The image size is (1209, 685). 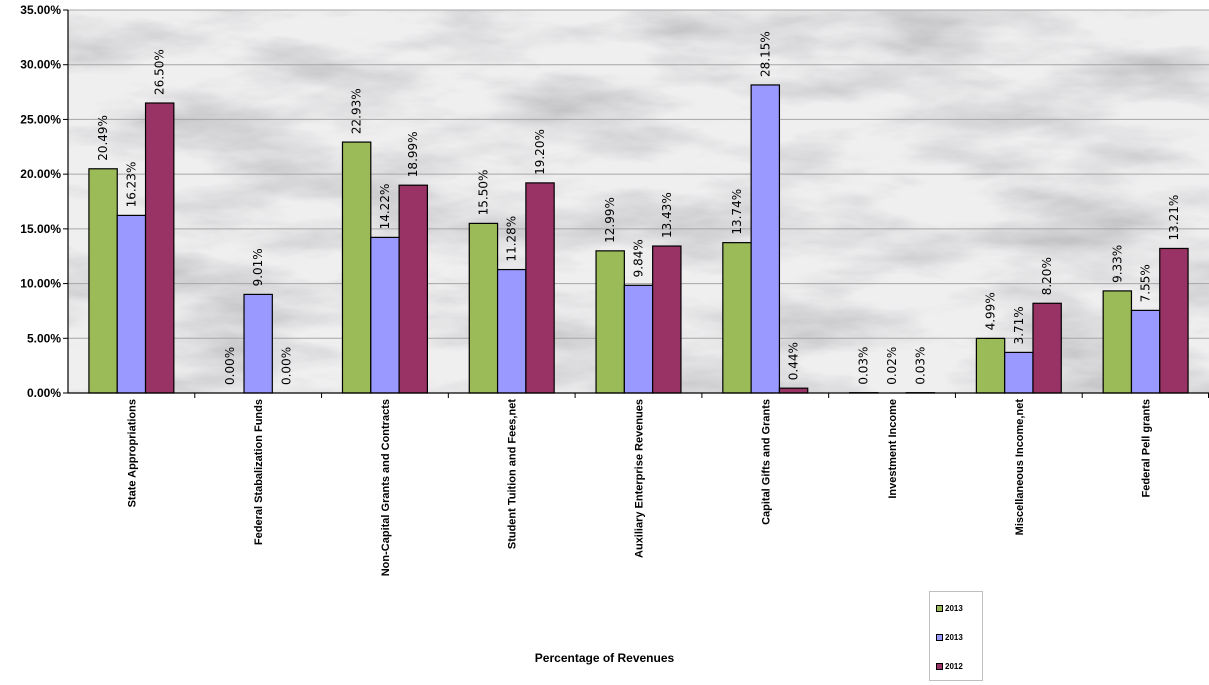 I want to click on legend-item-series-2: 2013, so click(x=949, y=637).